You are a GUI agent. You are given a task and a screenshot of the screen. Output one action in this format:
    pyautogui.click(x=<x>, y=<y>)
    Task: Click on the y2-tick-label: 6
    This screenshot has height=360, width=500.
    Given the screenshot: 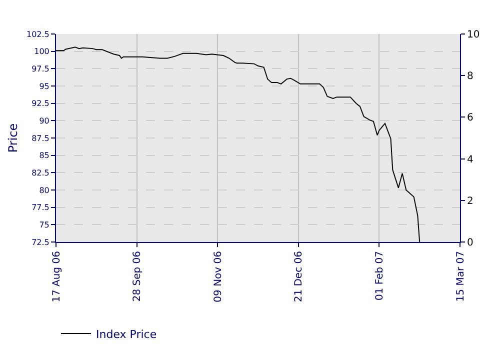 What is the action you would take?
    pyautogui.click(x=470, y=118)
    